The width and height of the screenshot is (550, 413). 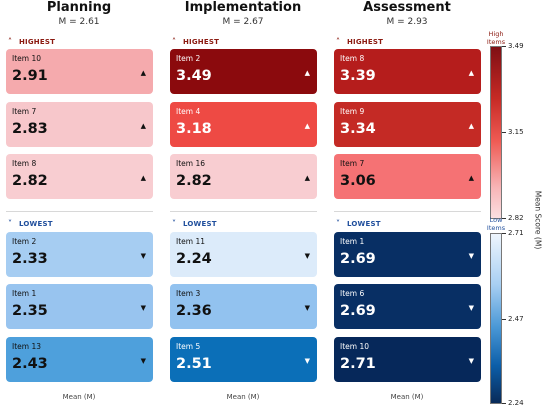 What do you see at coordinates (352, 58) in the screenshot?
I see `item-name: Item 8` at bounding box center [352, 58].